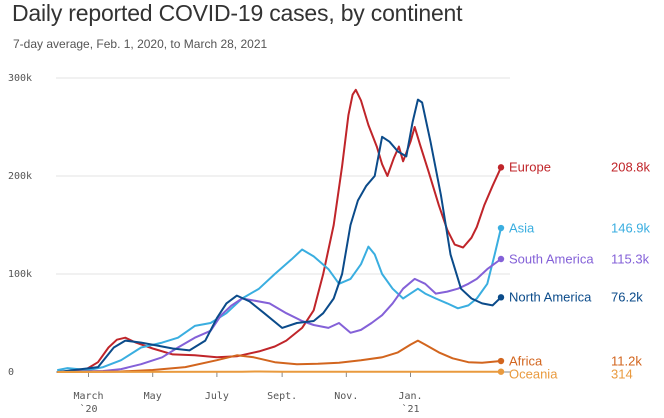 The height and width of the screenshot is (418, 664). I want to click on y-tick-label: 300k, so click(20, 78).